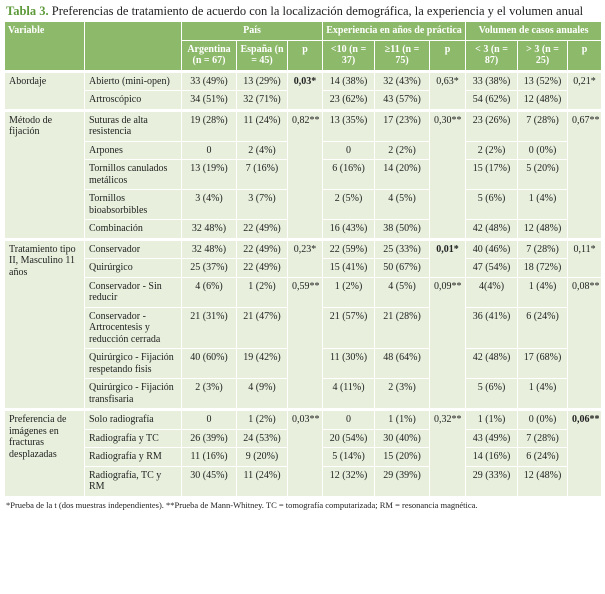  What do you see at coordinates (349, 248) in the screenshot?
I see `value-cell: 22 (59%)` at bounding box center [349, 248].